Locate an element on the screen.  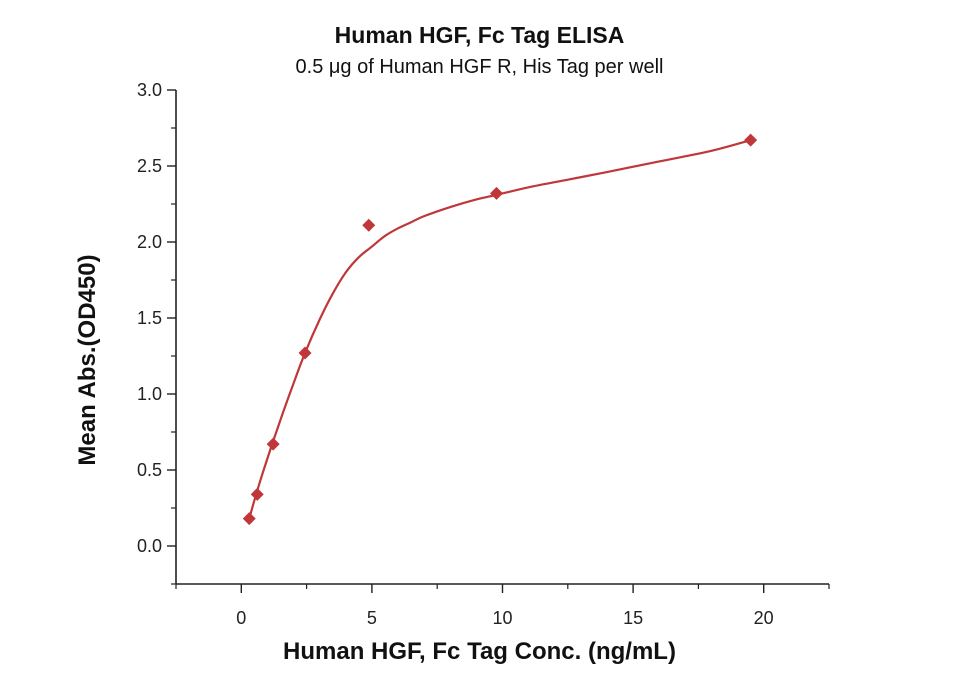
y-tick-label: 2.5 is located at coordinates (149, 166).